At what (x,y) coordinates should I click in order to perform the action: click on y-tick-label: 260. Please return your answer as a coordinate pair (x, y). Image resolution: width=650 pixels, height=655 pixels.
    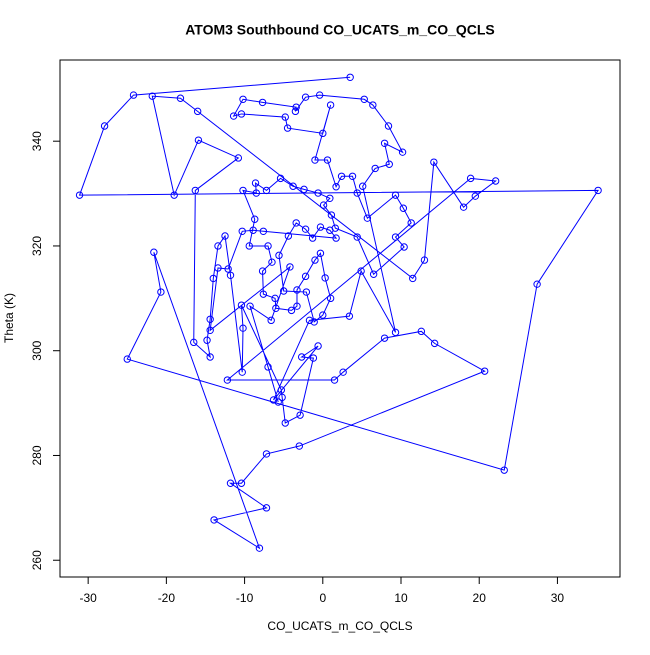
    Looking at the image, I should click on (37, 560).